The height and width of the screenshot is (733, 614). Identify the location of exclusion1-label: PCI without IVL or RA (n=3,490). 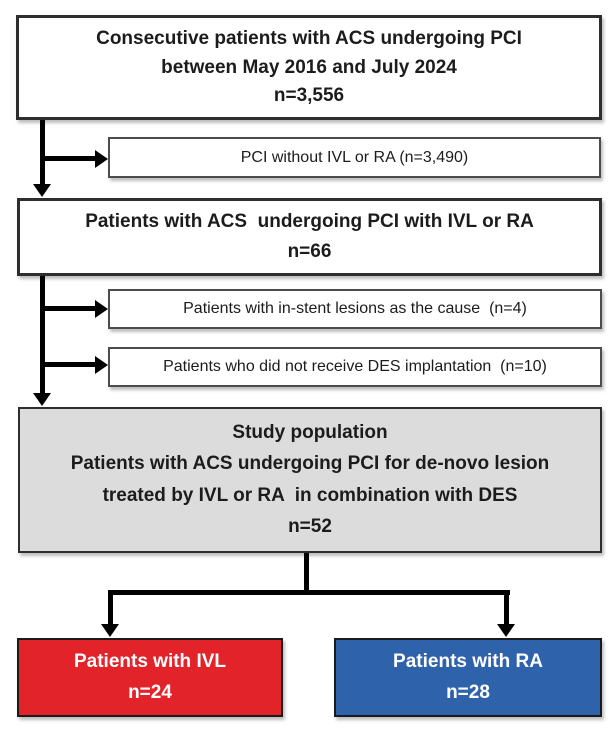
(354, 157).